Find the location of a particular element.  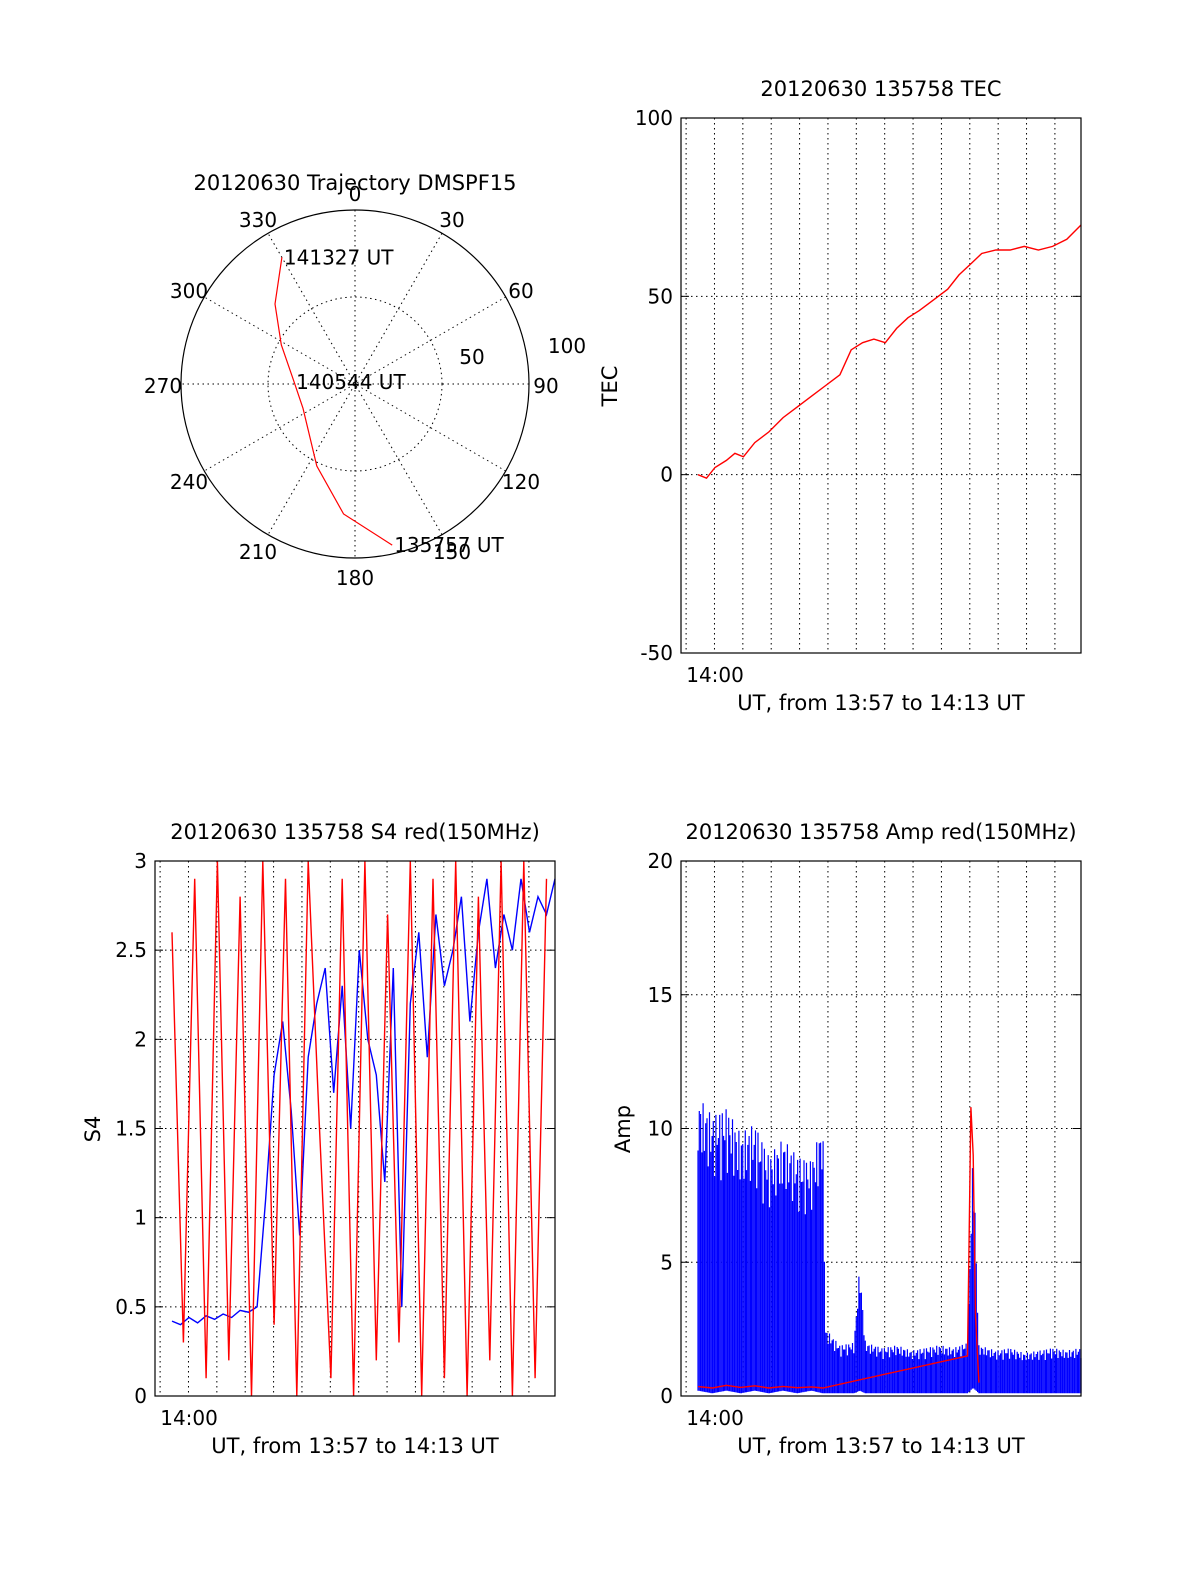

tec-grid is located at coordinates (881, 385).